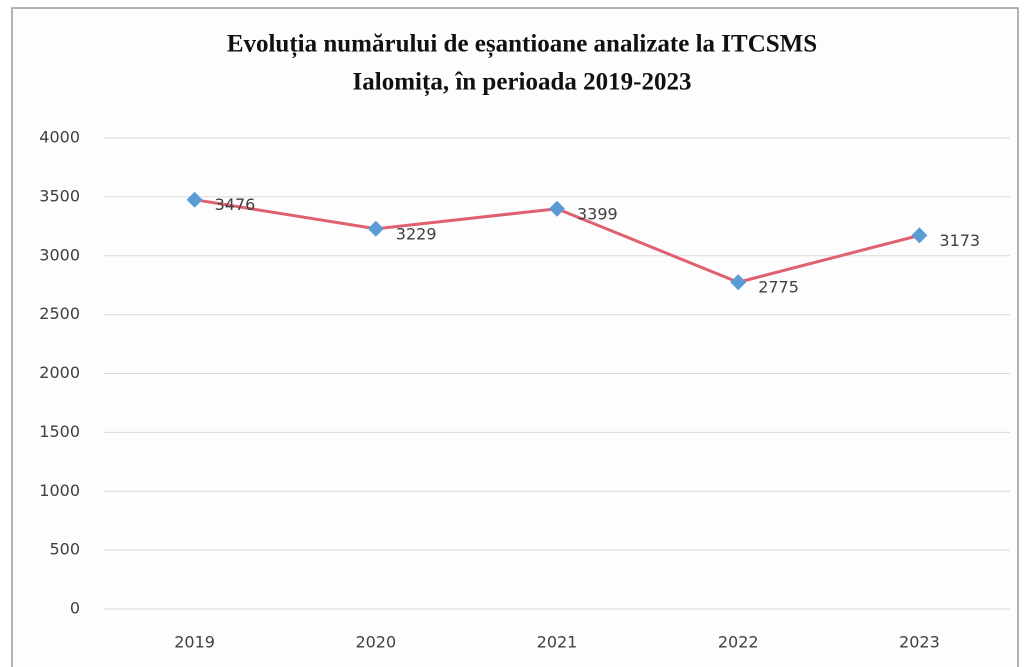  I want to click on y-tick-label: 2500, so click(59, 313).